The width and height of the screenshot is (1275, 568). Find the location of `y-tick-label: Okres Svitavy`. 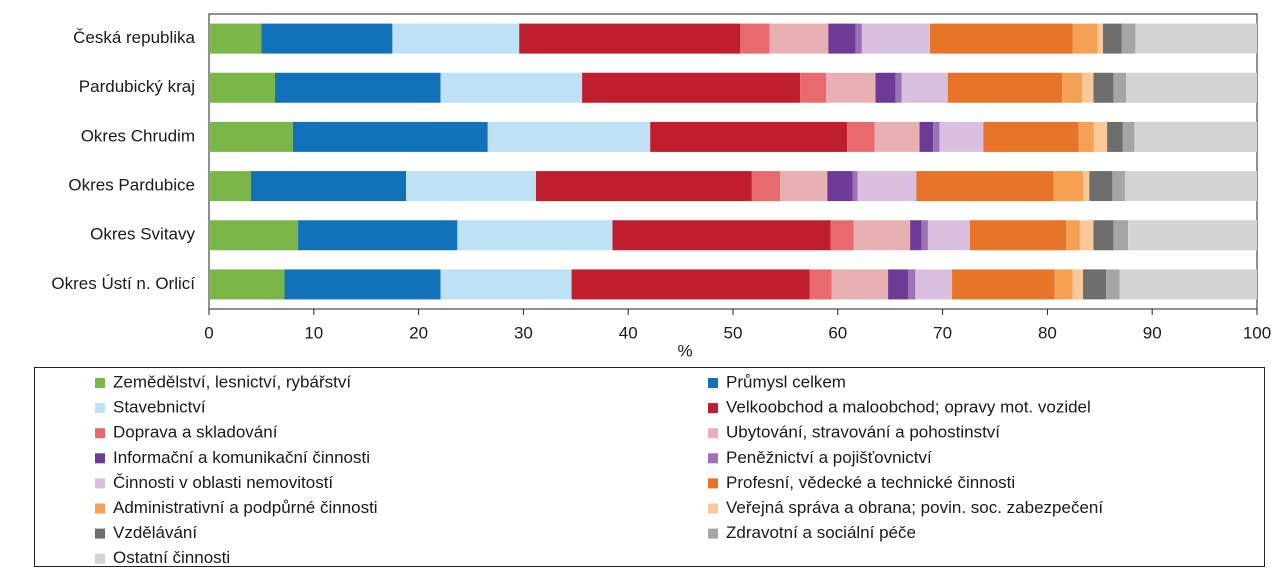

y-tick-label: Okres Svitavy is located at coordinates (142, 234).